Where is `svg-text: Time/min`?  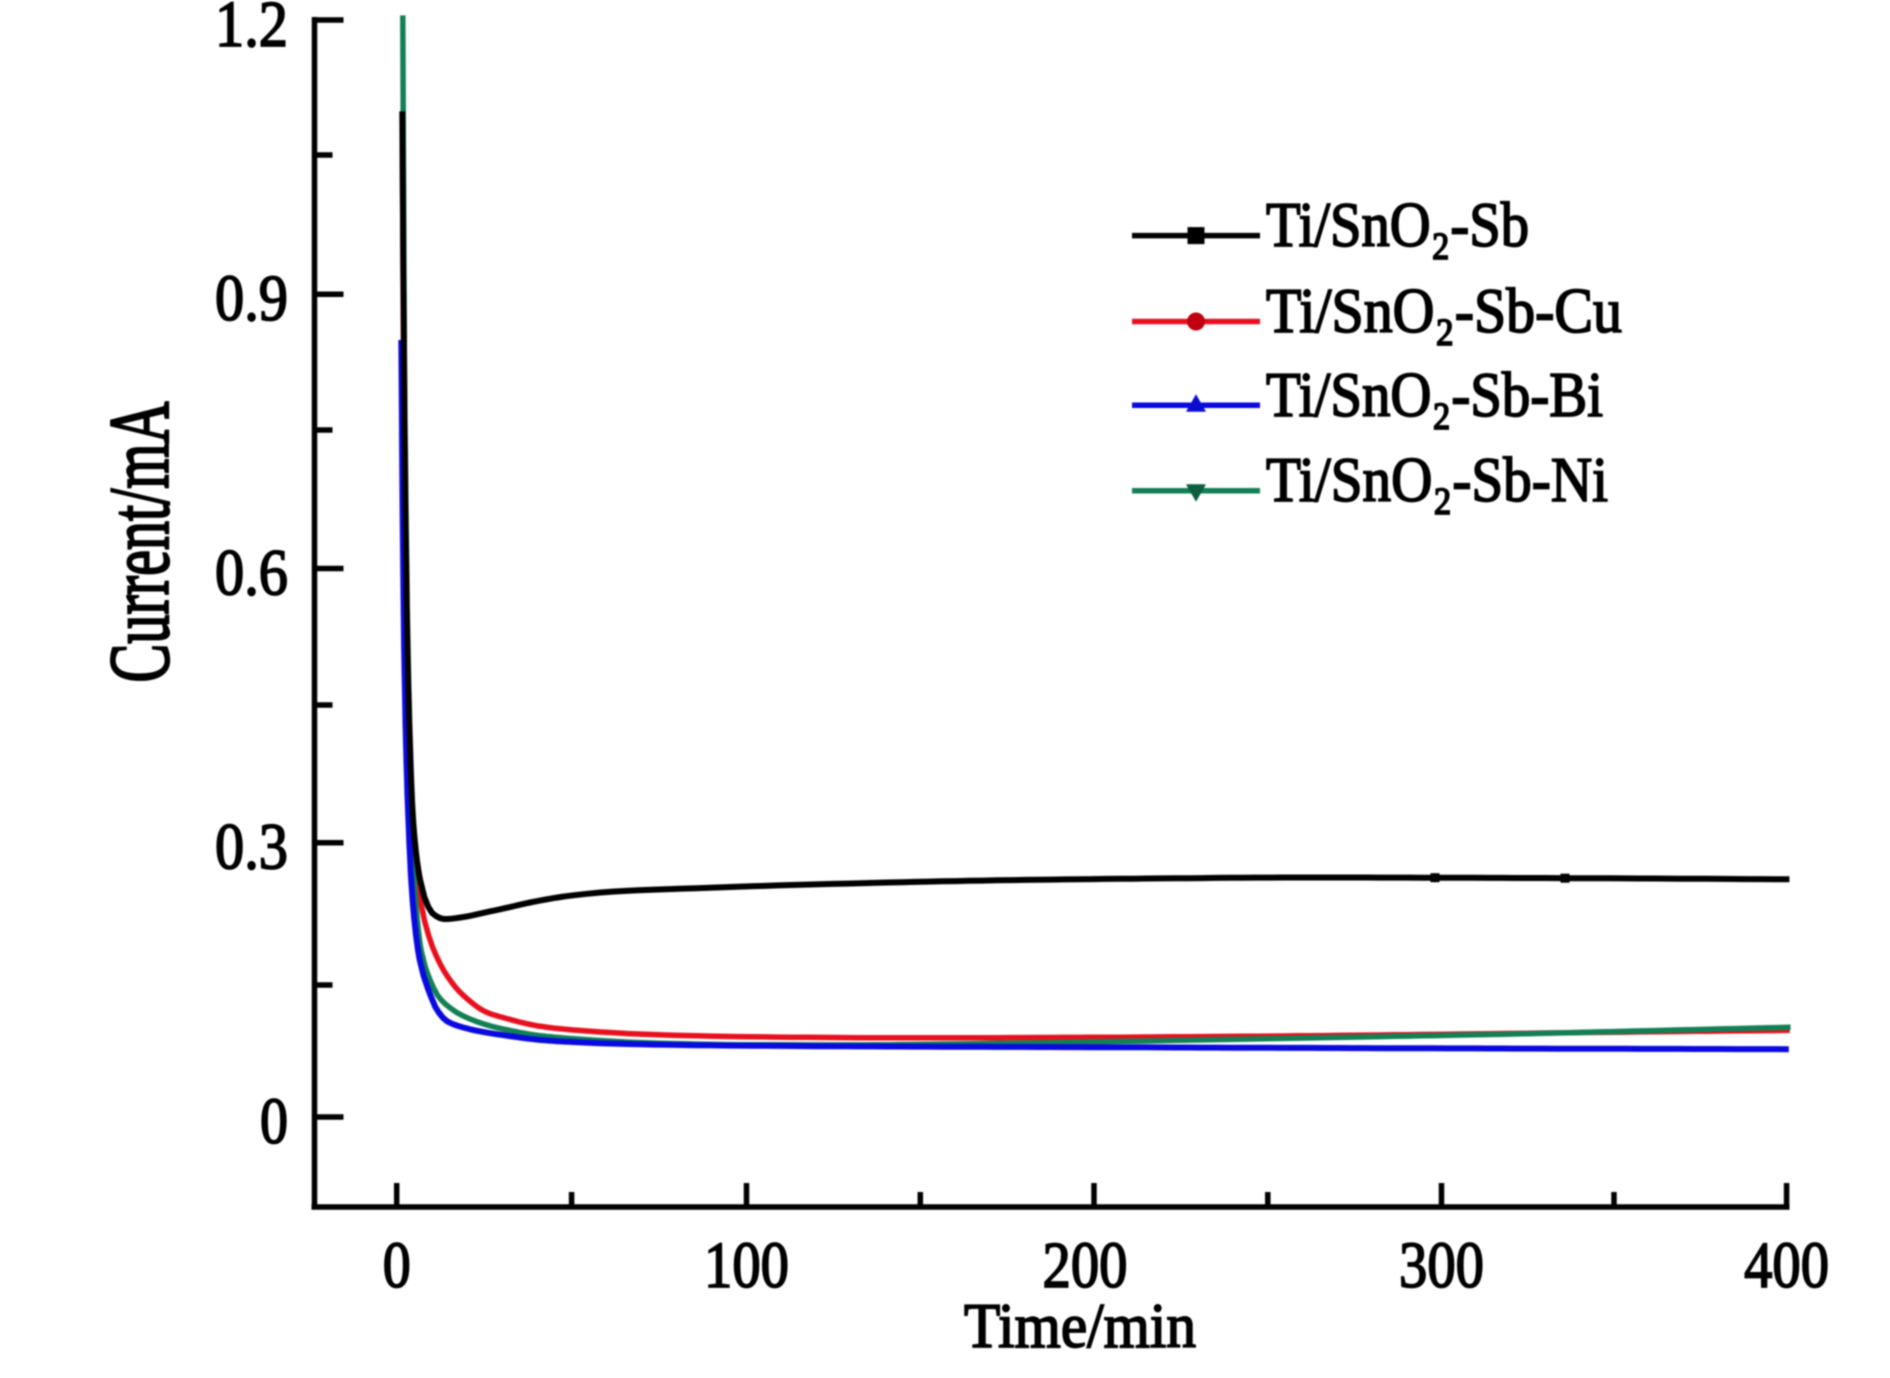 svg-text: Time/min is located at coordinates (1080, 1325).